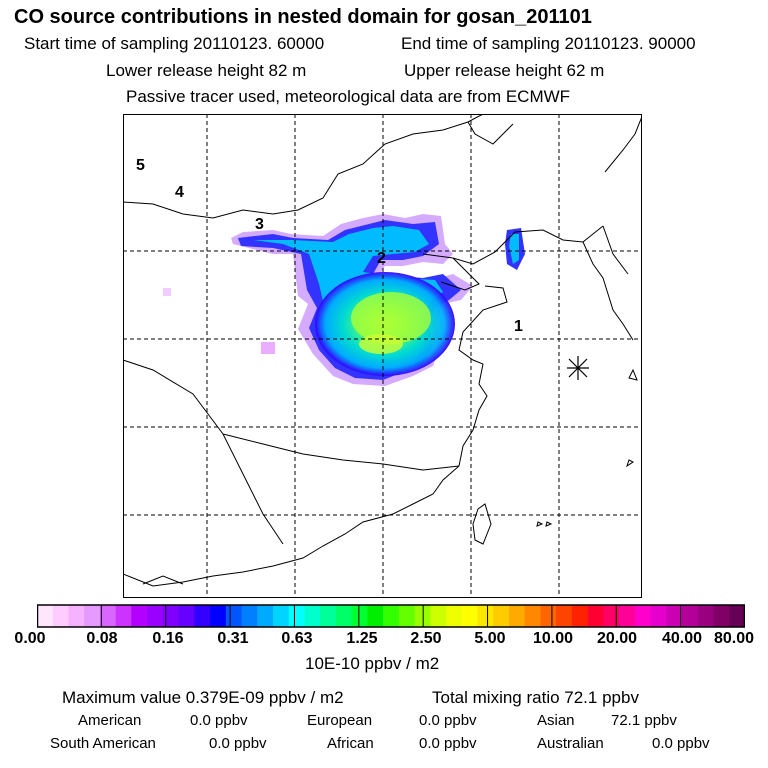 The width and height of the screenshot is (768, 768). What do you see at coordinates (233, 638) in the screenshot?
I see `colorbar-label: 0.31` at bounding box center [233, 638].